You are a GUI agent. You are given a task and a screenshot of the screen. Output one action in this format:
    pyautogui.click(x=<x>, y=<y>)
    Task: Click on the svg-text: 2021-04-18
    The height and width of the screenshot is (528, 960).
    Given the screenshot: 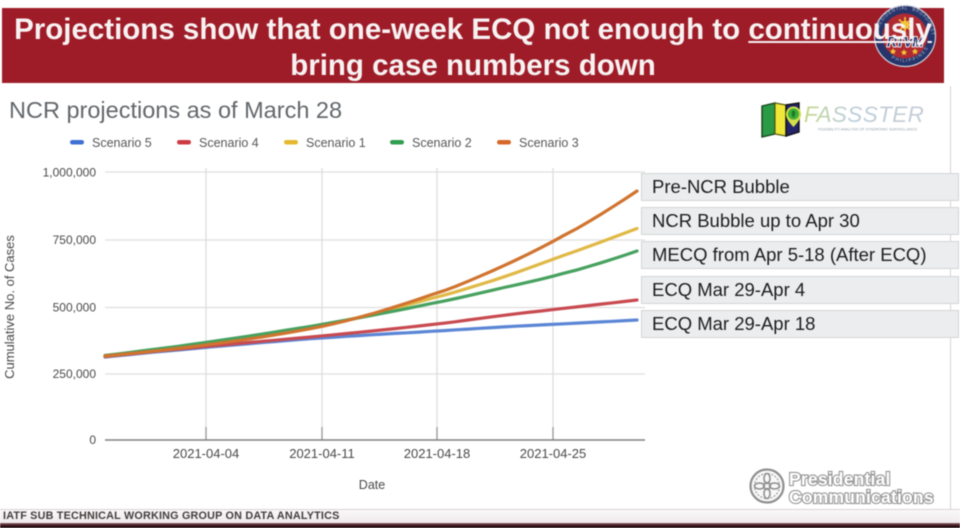 What is the action you would take?
    pyautogui.click(x=437, y=453)
    